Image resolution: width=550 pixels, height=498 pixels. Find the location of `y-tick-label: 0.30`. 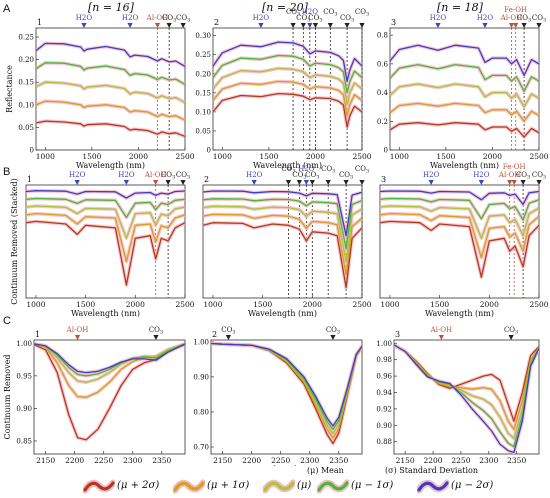

y-tick-label: 0.30 is located at coordinates (203, 36).